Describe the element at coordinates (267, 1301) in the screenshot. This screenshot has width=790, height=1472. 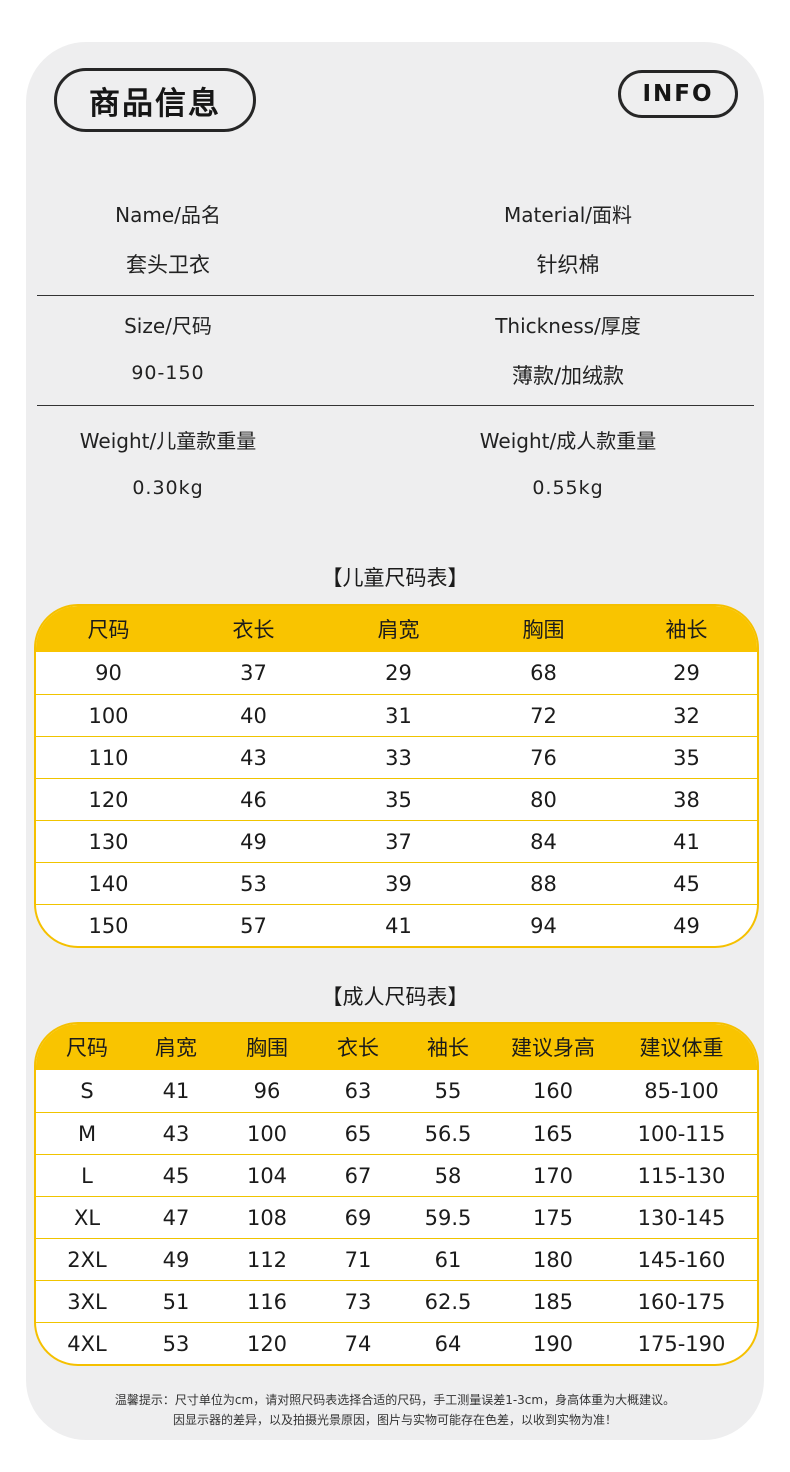
I see `table-cell: 116` at that location.